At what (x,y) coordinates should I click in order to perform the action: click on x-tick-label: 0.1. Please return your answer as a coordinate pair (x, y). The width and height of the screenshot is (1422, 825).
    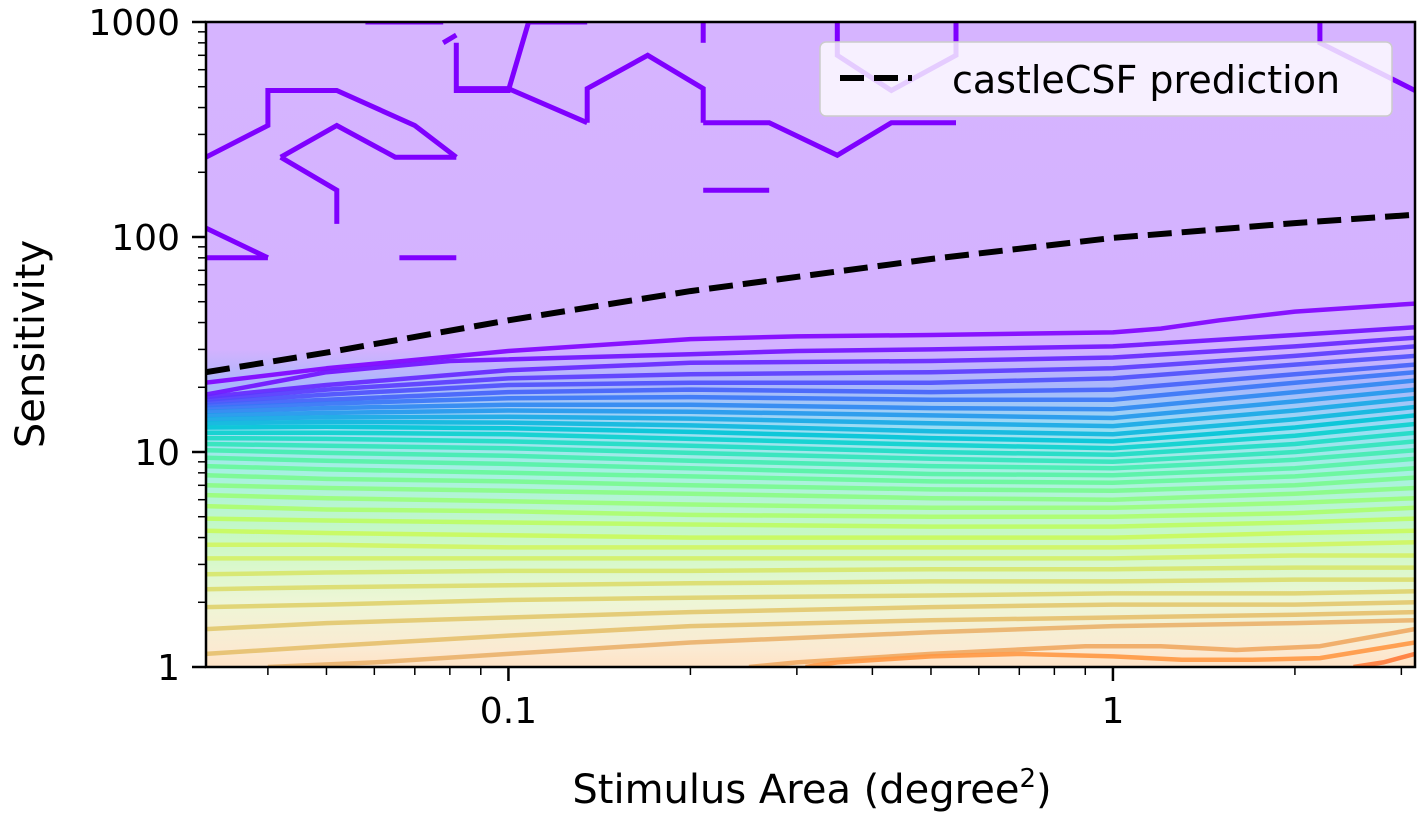
    Looking at the image, I should click on (508, 711).